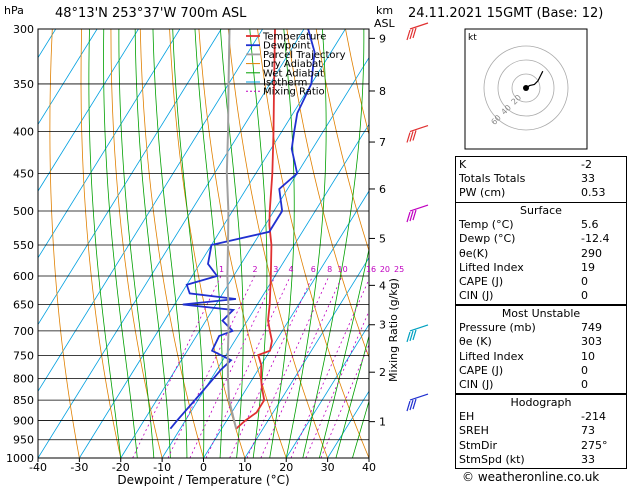 The image size is (629, 486). Describe the element at coordinates (23, 173) in the screenshot. I see `pressure-tick-label: 450` at that location.